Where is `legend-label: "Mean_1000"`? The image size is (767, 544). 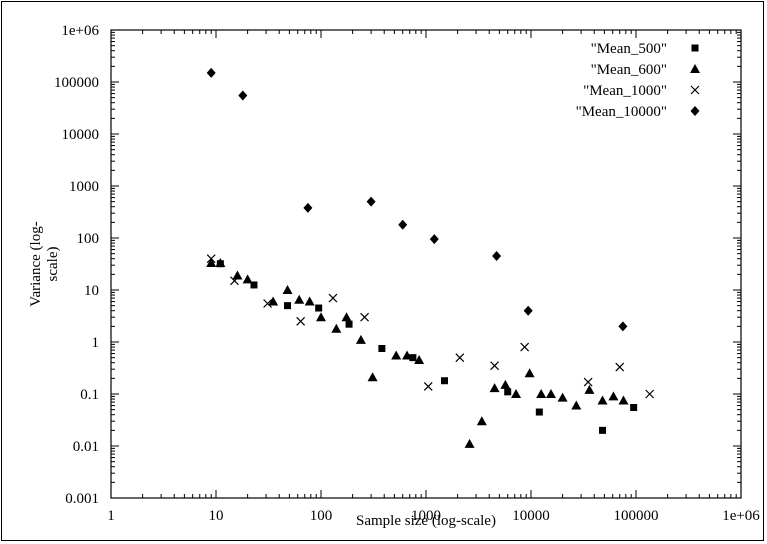
legend-label: "Mean_1000" is located at coordinates (625, 91).